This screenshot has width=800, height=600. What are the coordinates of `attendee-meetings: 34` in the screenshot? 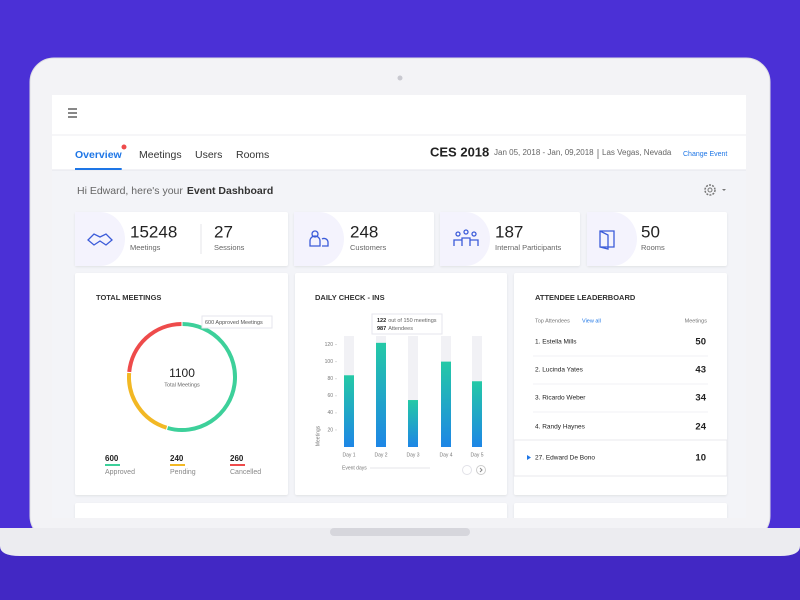 It's located at (700, 398).